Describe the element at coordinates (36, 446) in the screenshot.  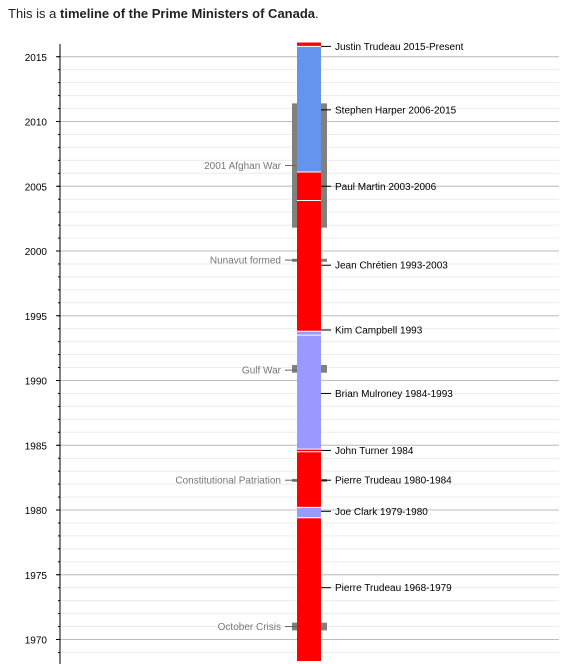
I see `tick-label: 1985` at that location.